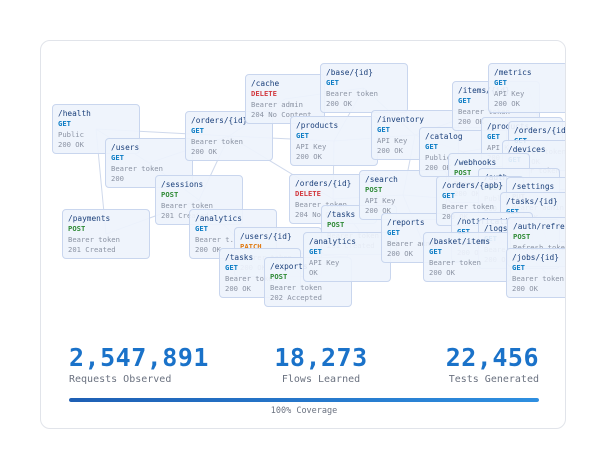  I want to click on endpoint-path: /items/{id}, so click(484, 90).